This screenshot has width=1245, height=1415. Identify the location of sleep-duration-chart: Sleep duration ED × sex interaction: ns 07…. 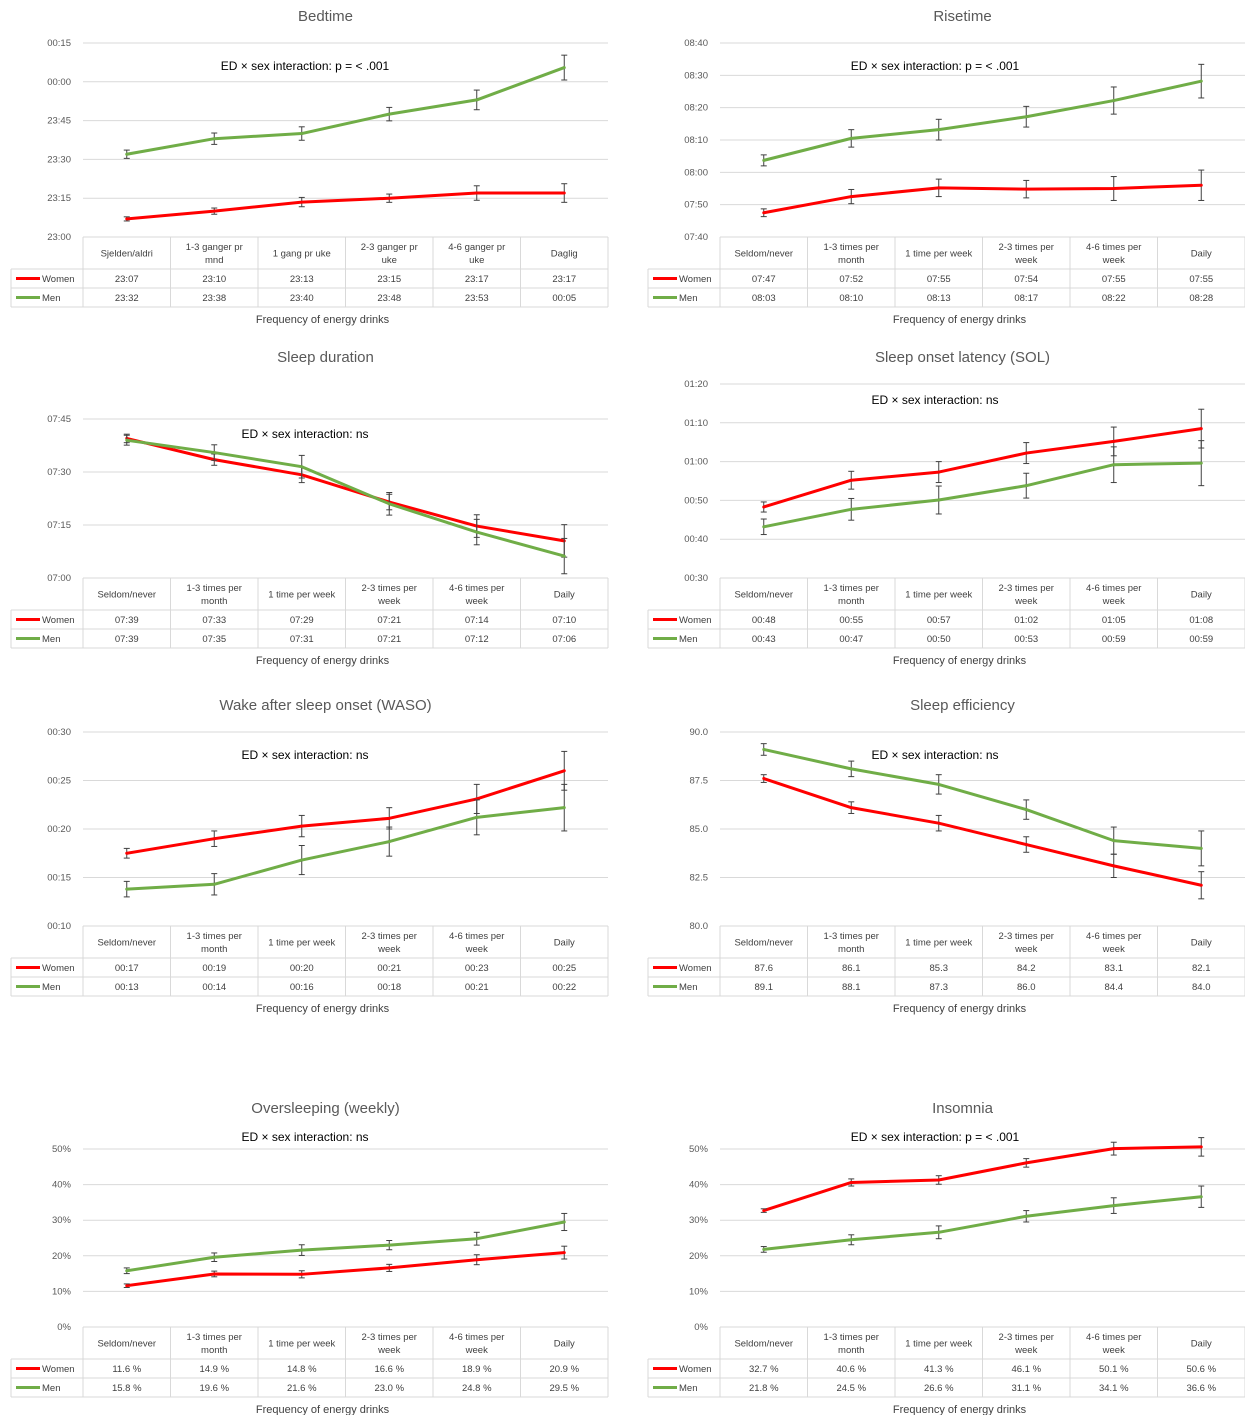
(308, 504).